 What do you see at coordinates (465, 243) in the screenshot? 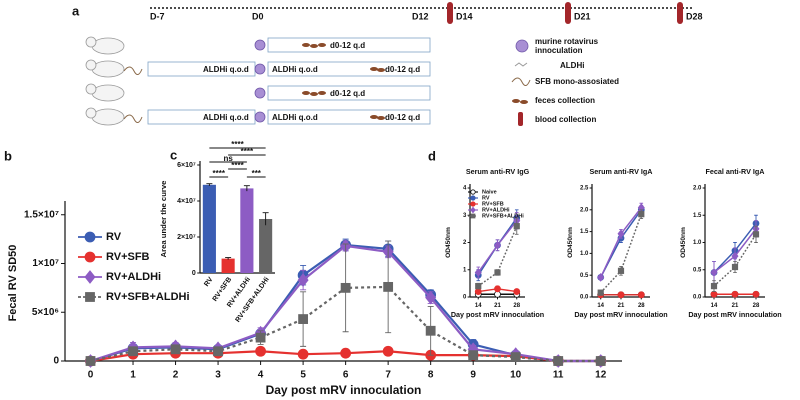
I see `y-tick-label: 2` at bounding box center [465, 243].